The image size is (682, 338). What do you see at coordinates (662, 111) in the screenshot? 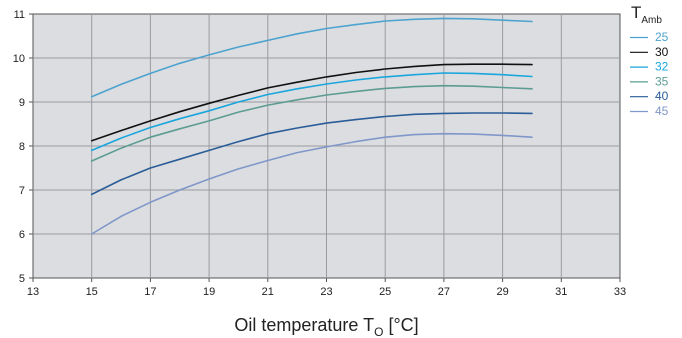
I see `legend-label-45: 45` at bounding box center [662, 111].